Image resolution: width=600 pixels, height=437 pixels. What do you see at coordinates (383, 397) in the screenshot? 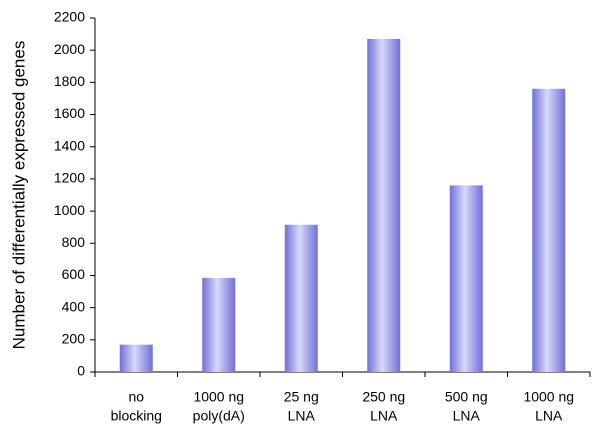
I see `x-tick-label: 250 ng` at bounding box center [383, 397].